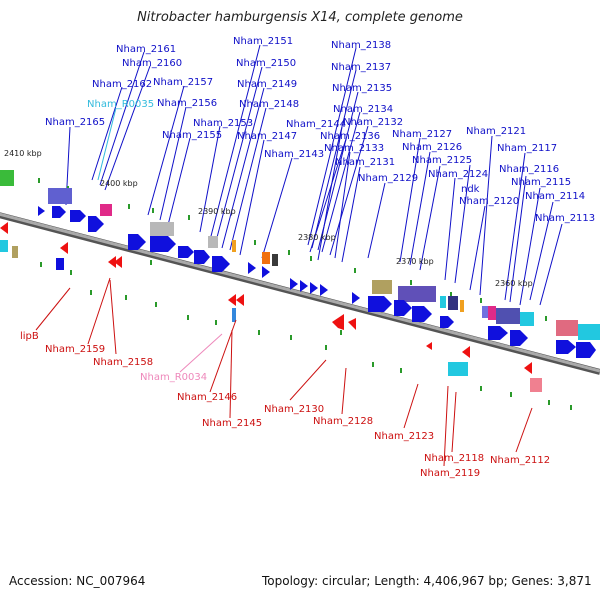 This screenshot has height=600, width=600. Describe the element at coordinates (415, 261) in the screenshot. I see `kbp-tick-2370: 2370 kbp` at that location.